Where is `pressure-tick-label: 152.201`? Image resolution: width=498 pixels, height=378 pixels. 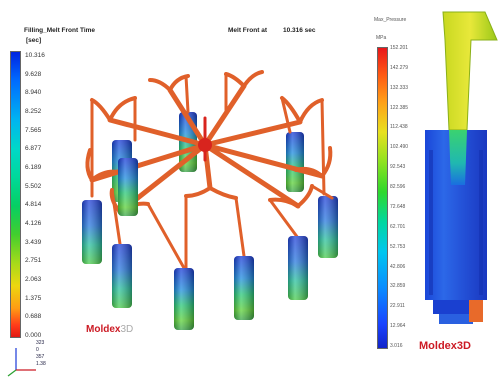 pressure-tick-label: 152.201 is located at coordinates (399, 48).